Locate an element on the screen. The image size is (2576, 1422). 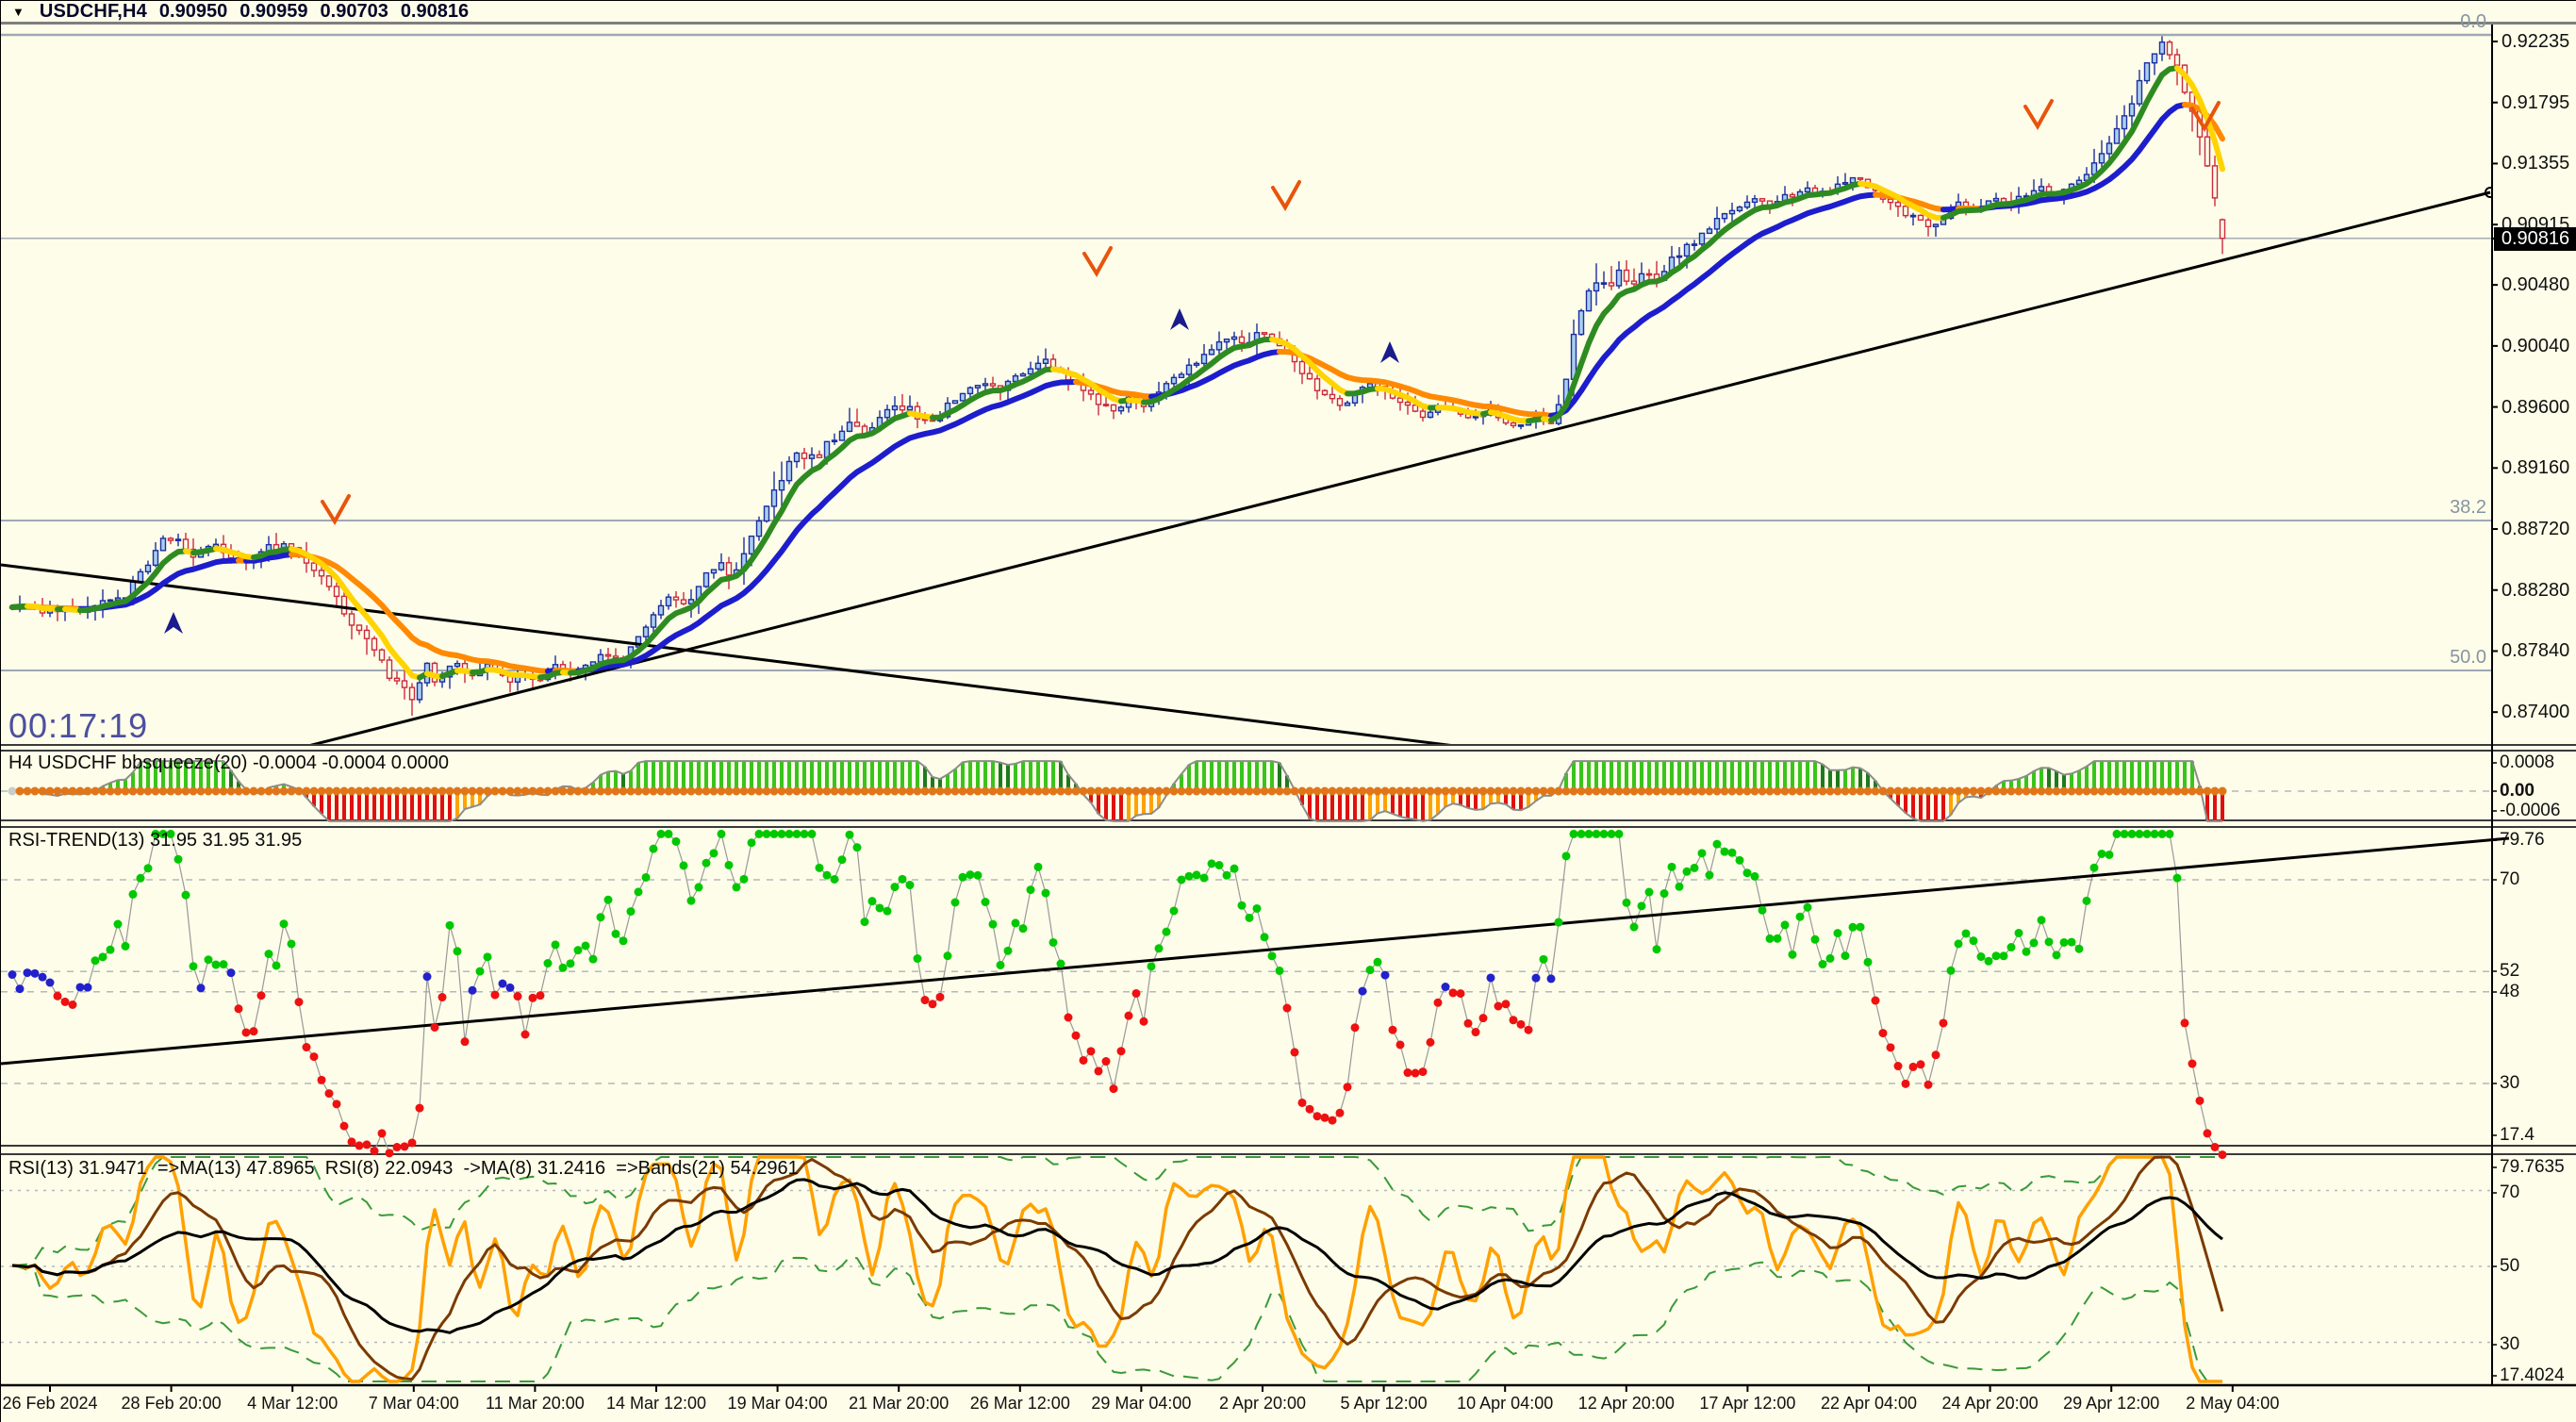
time-axis-label: 17 Apr 12:00 is located at coordinates (1747, 1403).